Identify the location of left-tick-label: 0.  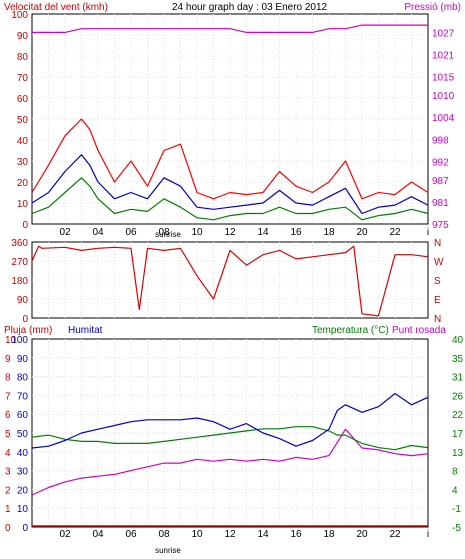
(25, 225).